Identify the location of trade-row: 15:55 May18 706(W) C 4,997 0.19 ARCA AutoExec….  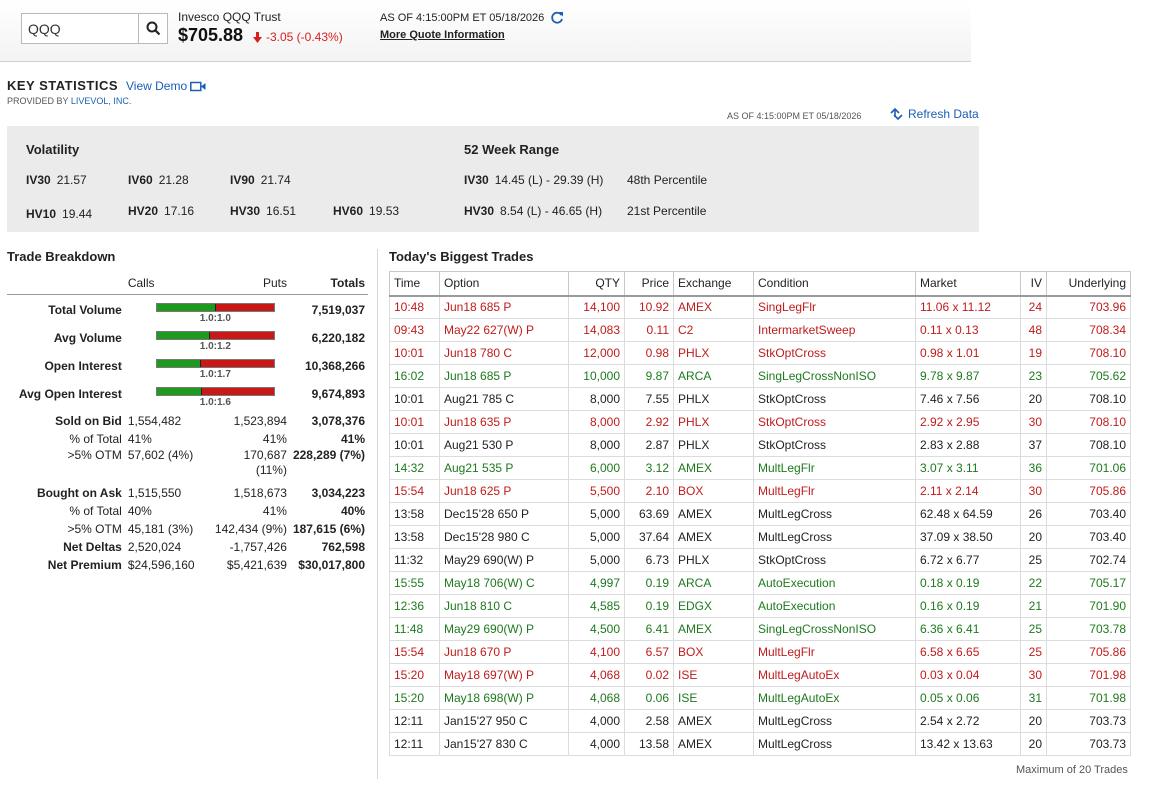
(760, 583).